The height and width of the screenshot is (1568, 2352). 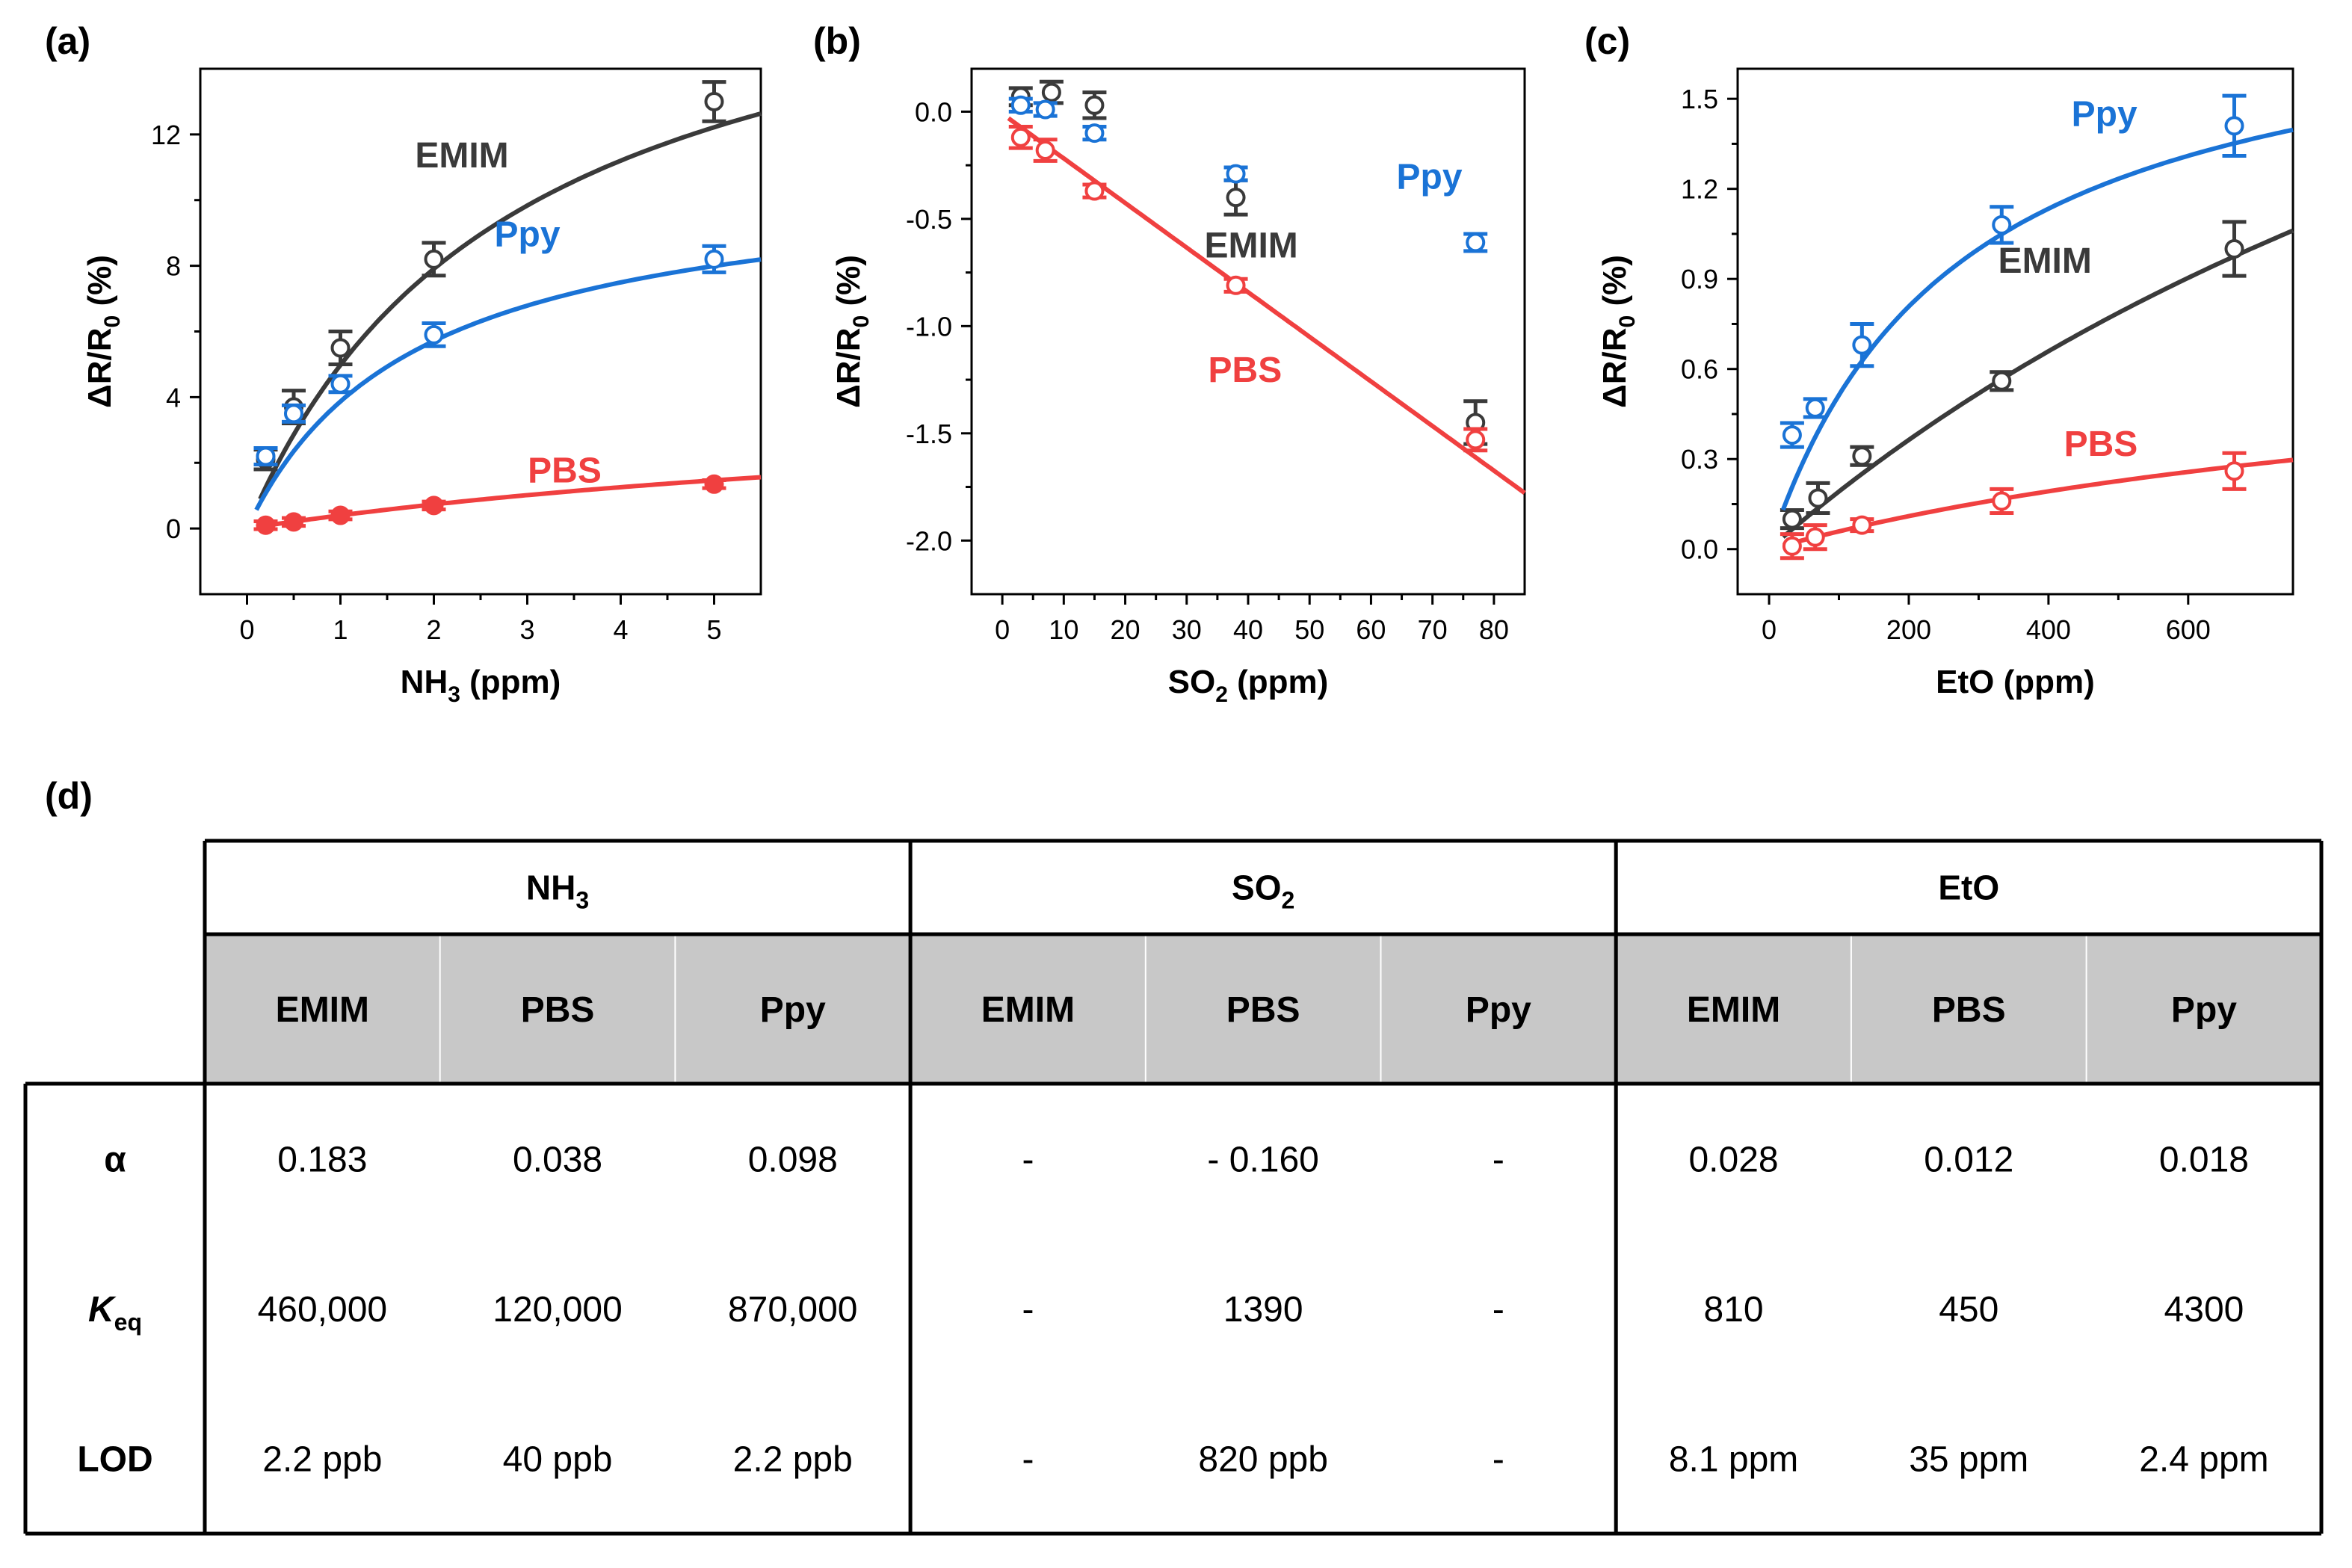 I want to click on series-Ppy: Ppy, so click(x=2037, y=302).